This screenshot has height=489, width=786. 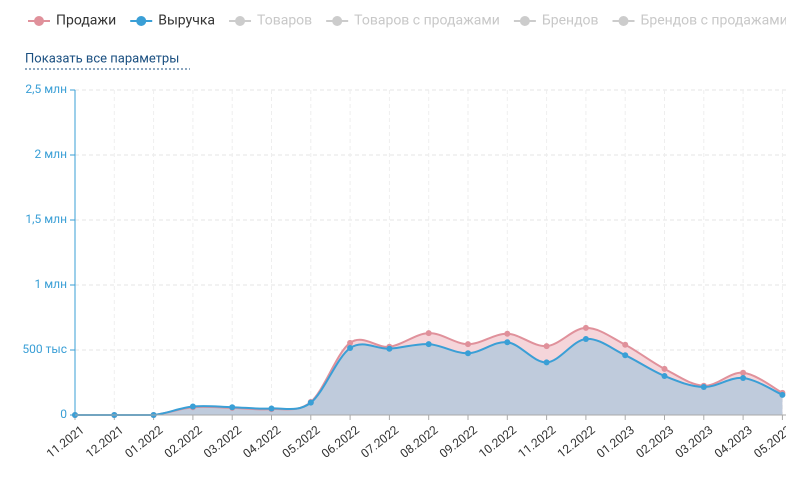 What do you see at coordinates (713, 21) in the screenshot?
I see `legend-label: Брендов с продажами` at bounding box center [713, 21].